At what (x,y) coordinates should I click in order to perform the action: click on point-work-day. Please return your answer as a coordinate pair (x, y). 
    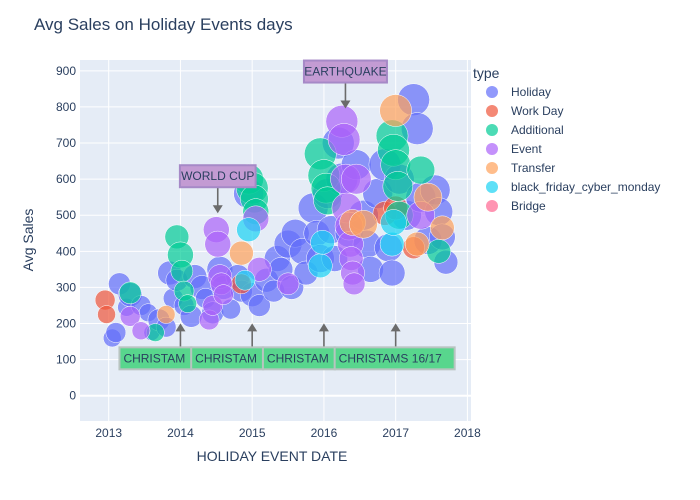
    Looking at the image, I should click on (106, 314).